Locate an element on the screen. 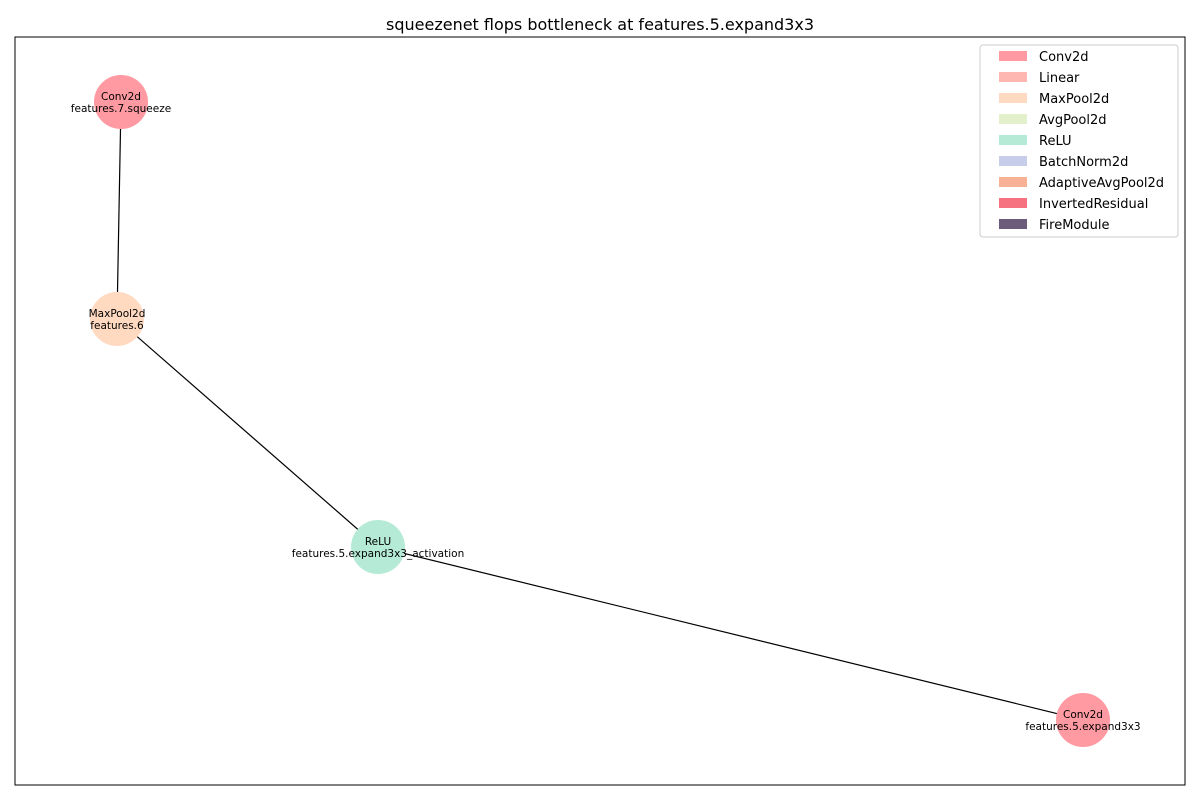 This screenshot has width=1200, height=800. node-name-label: features.5.expand3x3 is located at coordinates (1082, 727).